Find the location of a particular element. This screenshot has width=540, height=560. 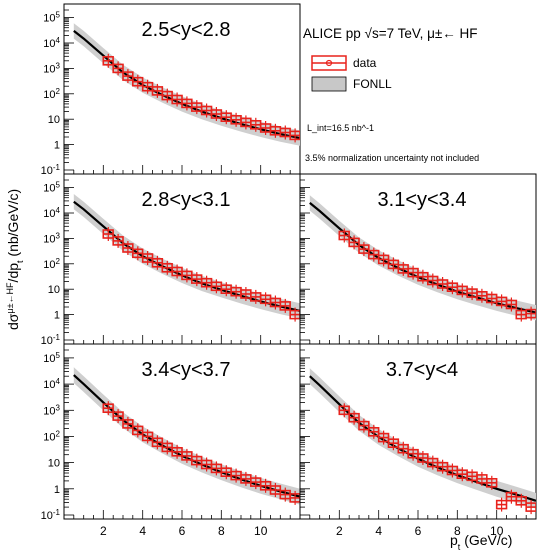

rapidity-label: 3.1<y<3.4 is located at coordinates (422, 200).